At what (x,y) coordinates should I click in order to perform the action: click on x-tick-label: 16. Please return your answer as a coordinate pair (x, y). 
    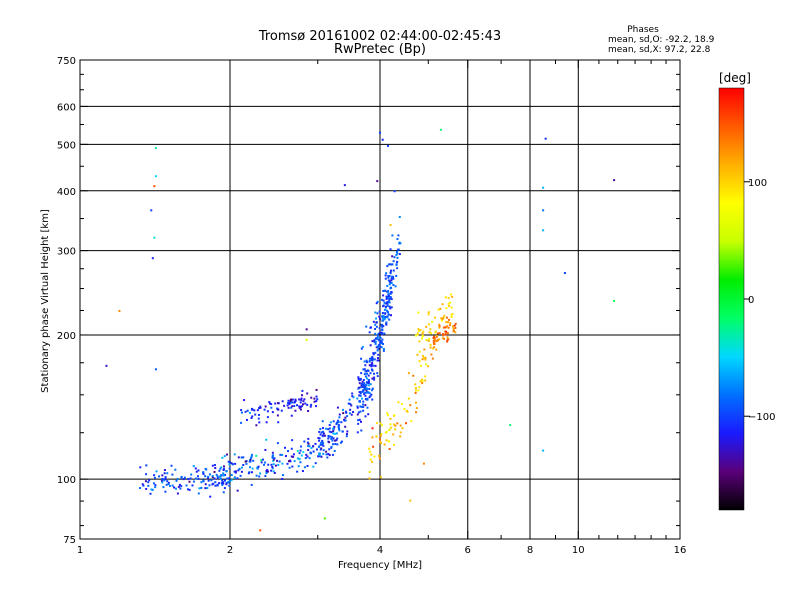
    Looking at the image, I should click on (680, 550).